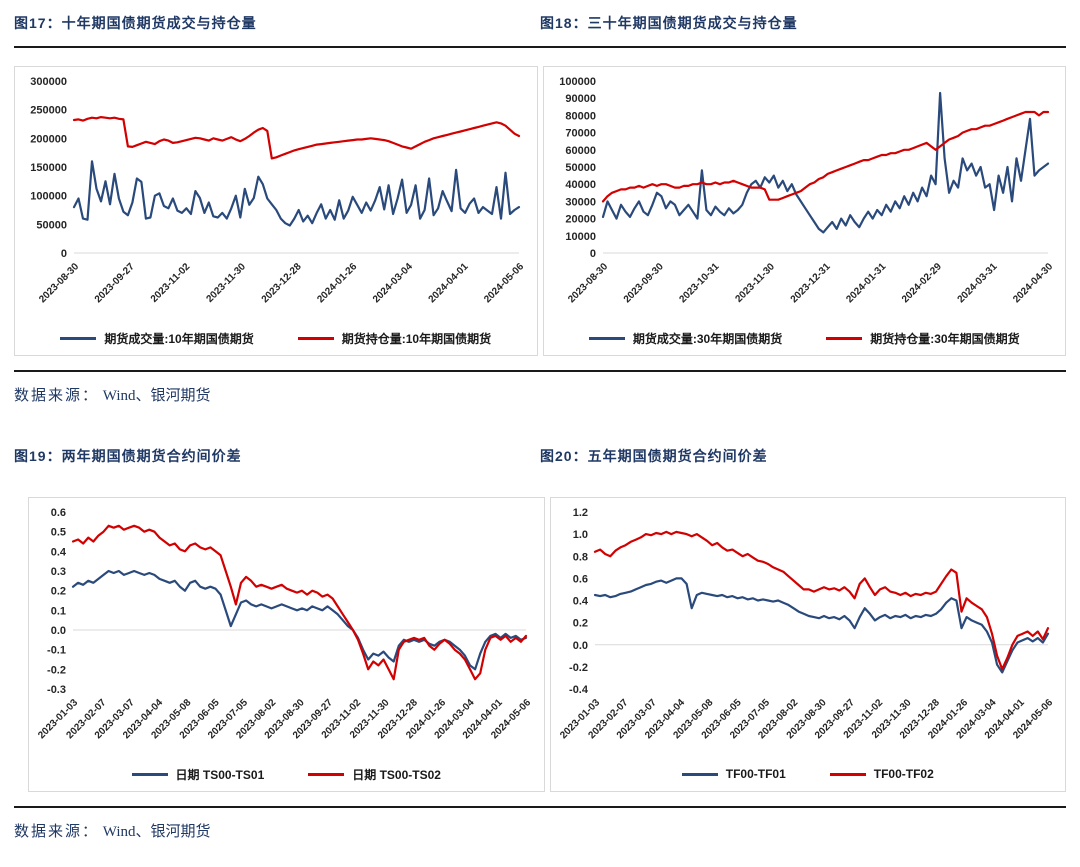  Describe the element at coordinates (449, 283) in the screenshot. I see `x-axis-tick-label: 2024-04-01` at that location.